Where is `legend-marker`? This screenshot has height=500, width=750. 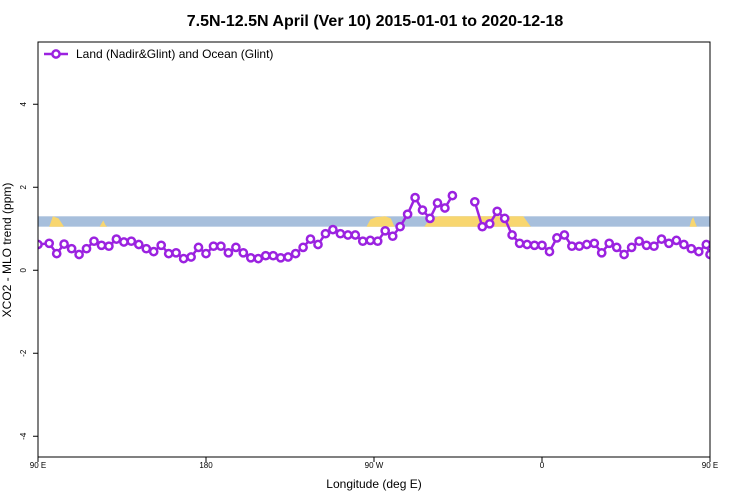 legend-marker is located at coordinates (56, 54).